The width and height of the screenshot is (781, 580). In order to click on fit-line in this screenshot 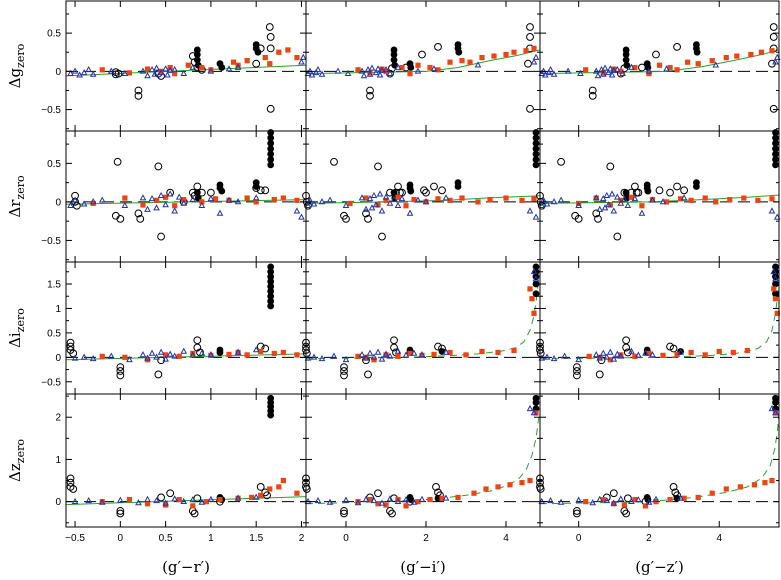, I will do `click(659, 457)`.